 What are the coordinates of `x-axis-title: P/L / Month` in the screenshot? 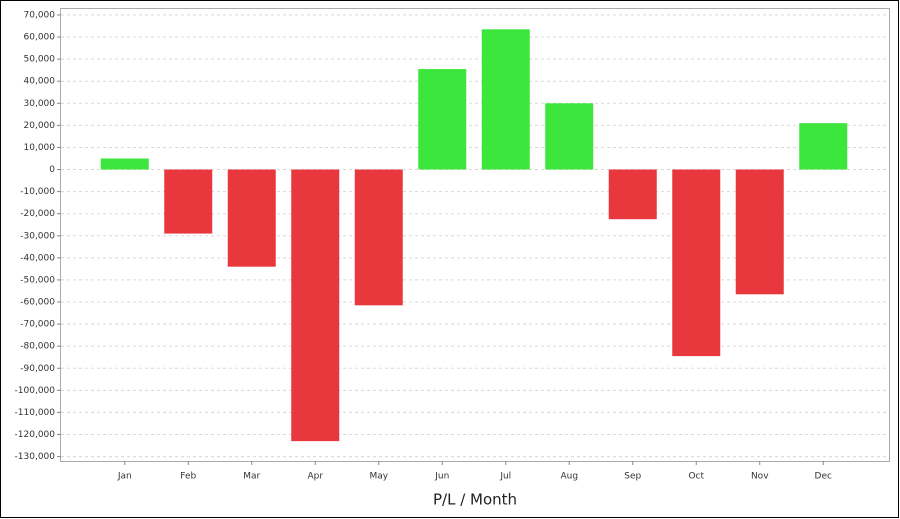 It's located at (475, 500).